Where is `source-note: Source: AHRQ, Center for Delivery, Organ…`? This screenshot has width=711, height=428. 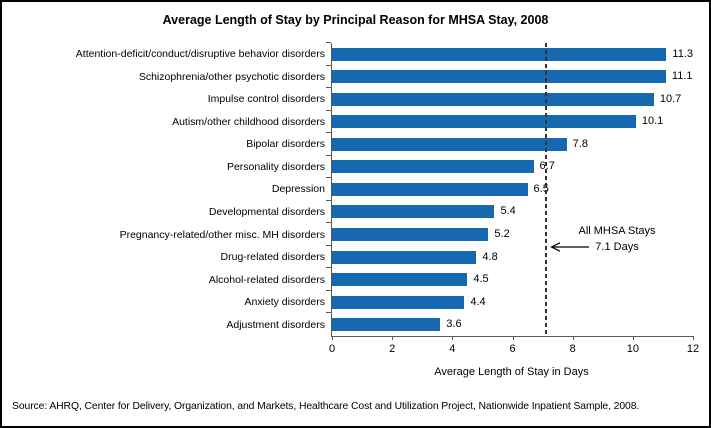 source-note: Source: AHRQ, Center for Delivery, Organ… is located at coordinates (326, 406).